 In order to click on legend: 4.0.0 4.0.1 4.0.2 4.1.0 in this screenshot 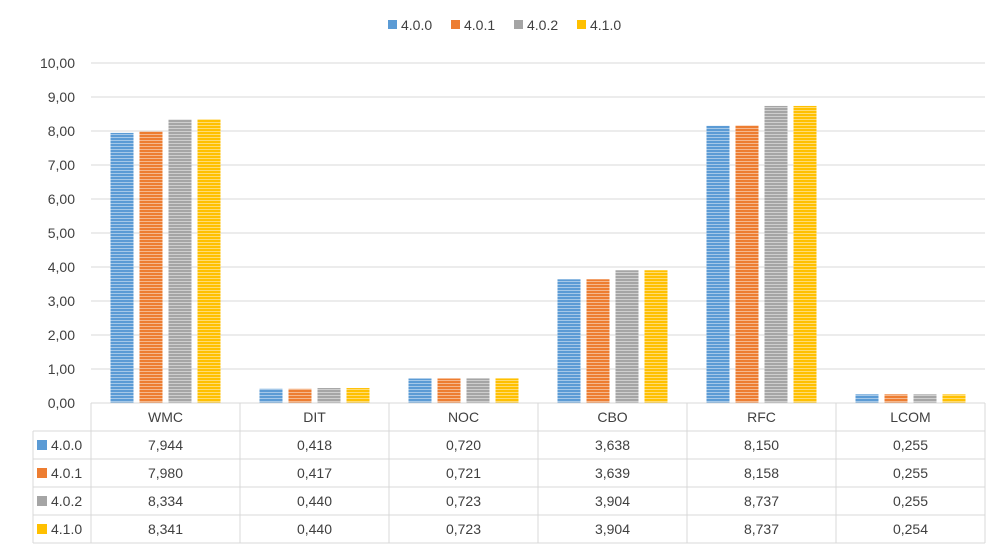, I will do `click(504, 25)`.